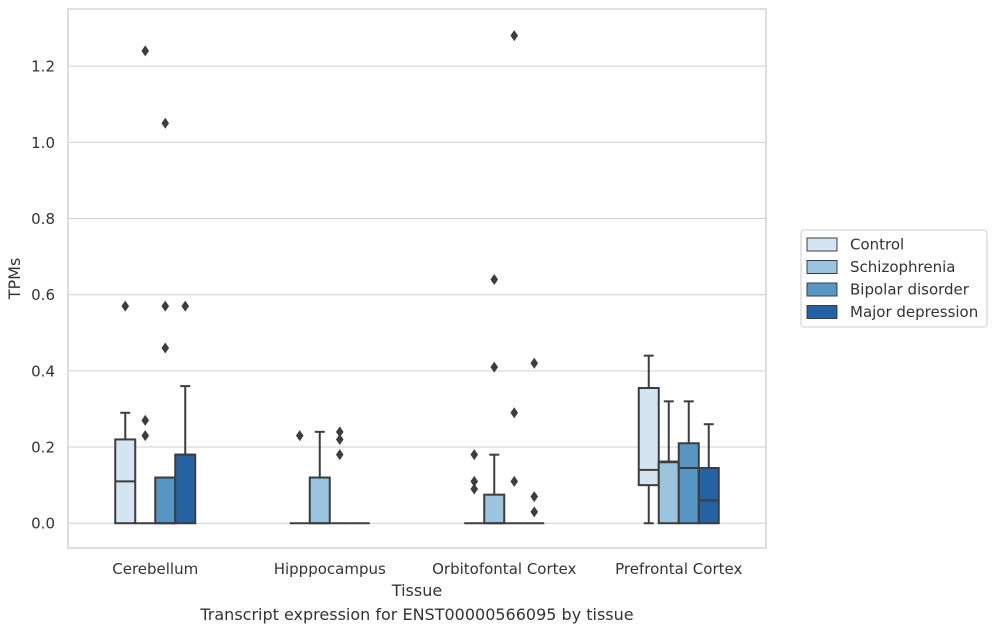 This screenshot has width=997, height=638. I want to click on y-tick-label: 0.6, so click(43, 295).